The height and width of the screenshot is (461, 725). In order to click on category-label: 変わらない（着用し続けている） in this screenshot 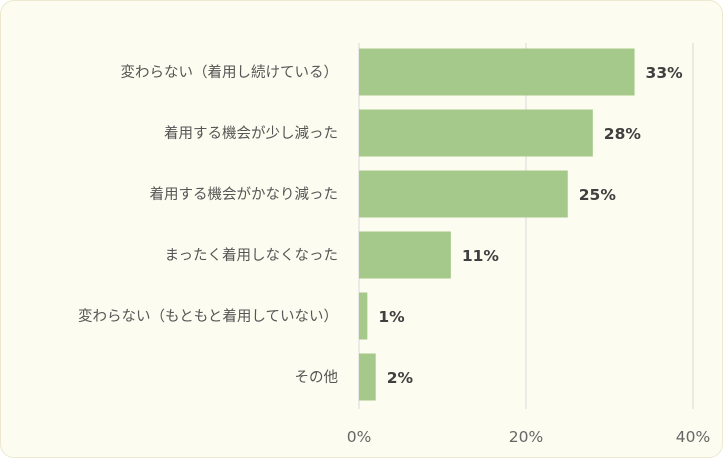, I will do `click(230, 72)`.